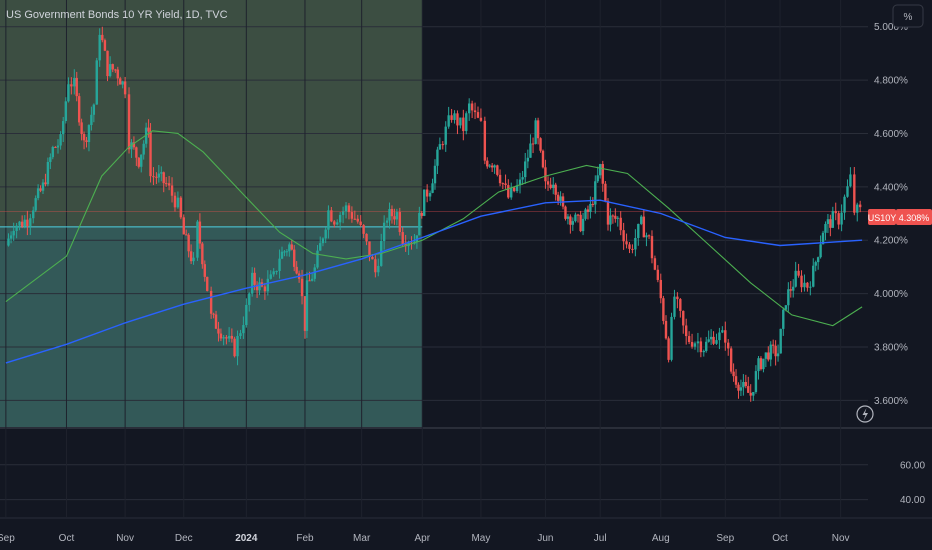 Image resolution: width=932 pixels, height=550 pixels. Describe the element at coordinates (908, 16) in the screenshot. I see `scale-button: %` at that location.